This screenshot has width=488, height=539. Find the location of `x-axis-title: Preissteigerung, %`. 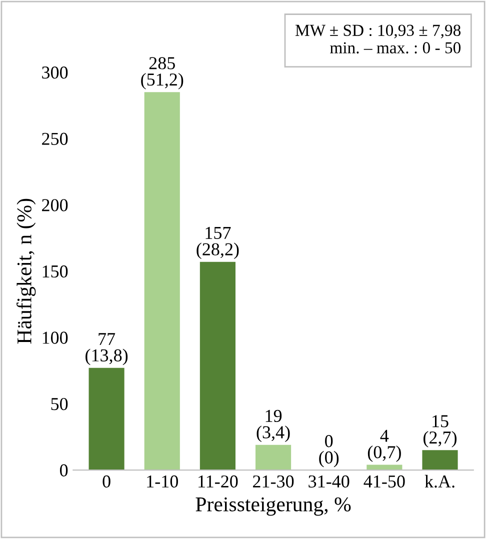

x-axis-title: Preissteigerung, % is located at coordinates (273, 506).